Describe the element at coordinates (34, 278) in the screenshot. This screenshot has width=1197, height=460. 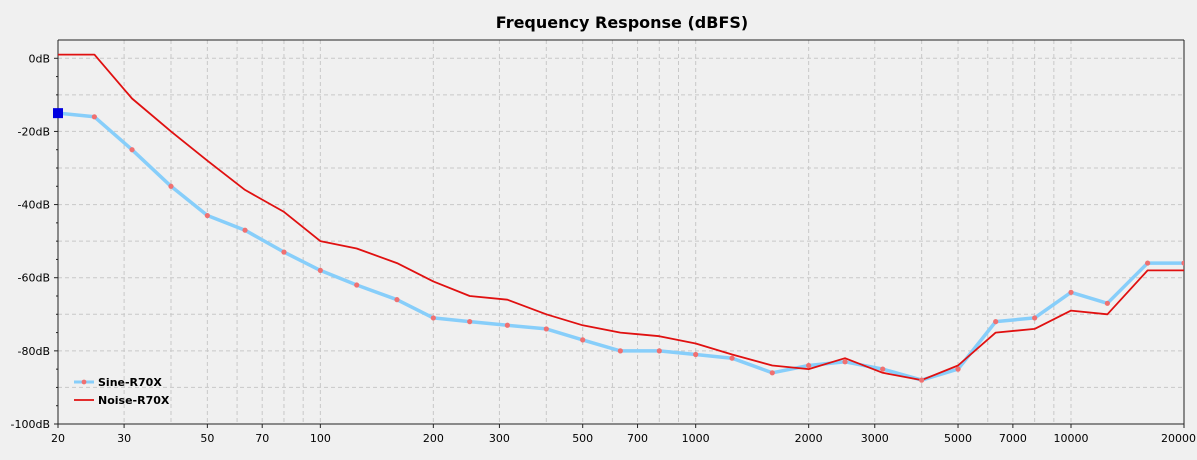
I see `y-tick-label: -60dB` at that location.